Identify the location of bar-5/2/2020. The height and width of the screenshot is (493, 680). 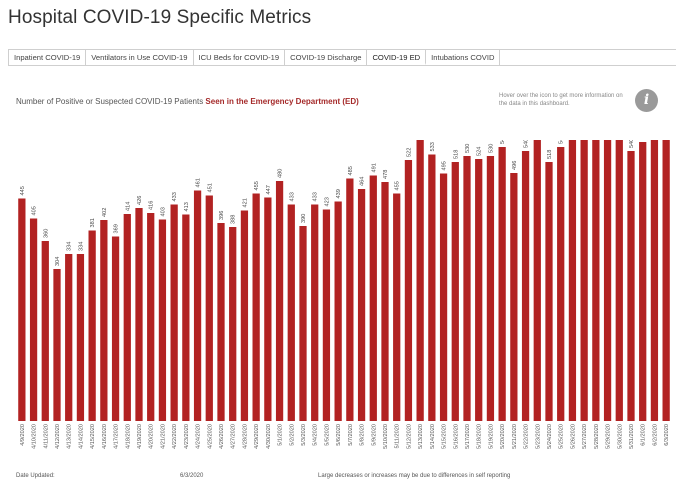
(291, 313).